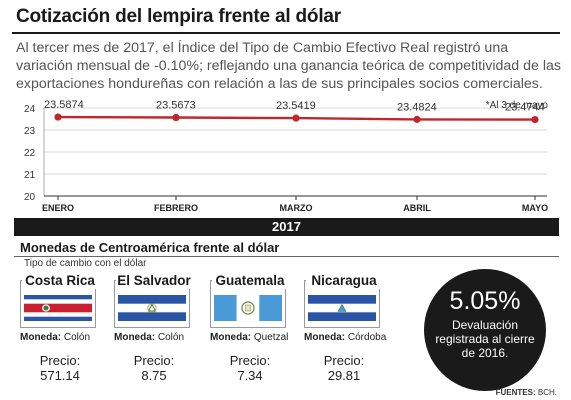  What do you see at coordinates (250, 328) in the screenshot?
I see `currency-card-guatemala: Guatemala Moneda: Quetzal Precio: 7.34` at bounding box center [250, 328].